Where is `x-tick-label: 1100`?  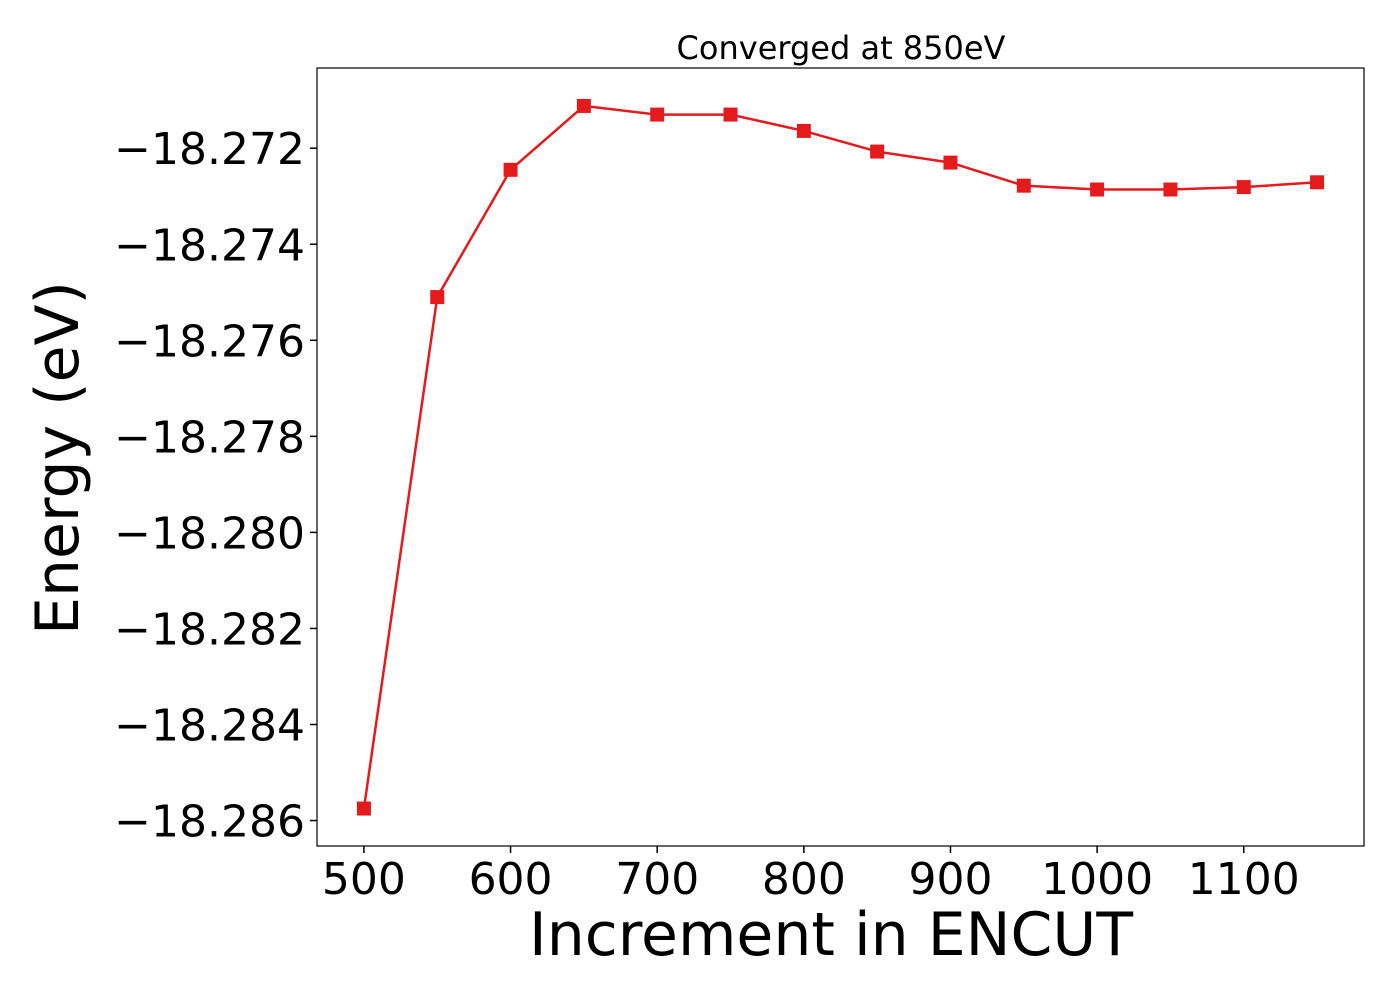
x-tick-label: 1100 is located at coordinates (1244, 879).